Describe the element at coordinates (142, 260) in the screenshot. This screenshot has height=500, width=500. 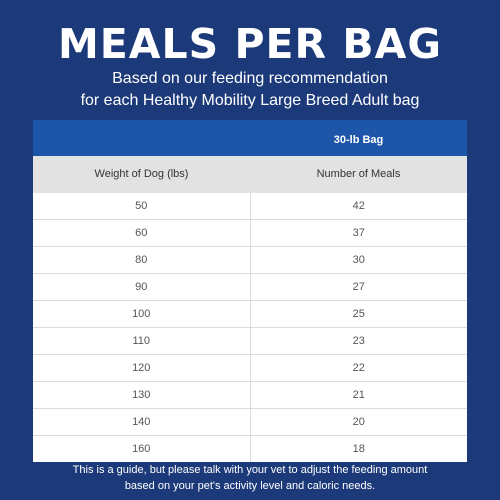
I see `weight-cell: 80` at that location.